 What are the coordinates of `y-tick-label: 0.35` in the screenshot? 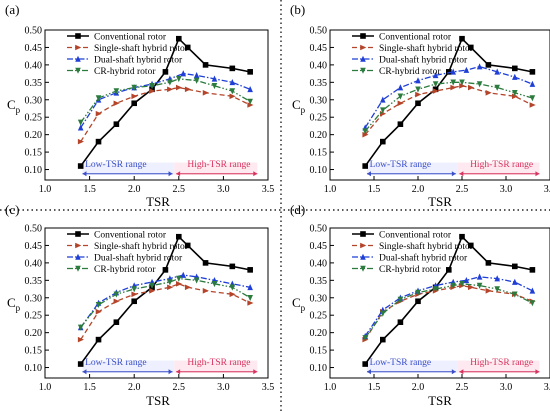 It's located at (34, 281).